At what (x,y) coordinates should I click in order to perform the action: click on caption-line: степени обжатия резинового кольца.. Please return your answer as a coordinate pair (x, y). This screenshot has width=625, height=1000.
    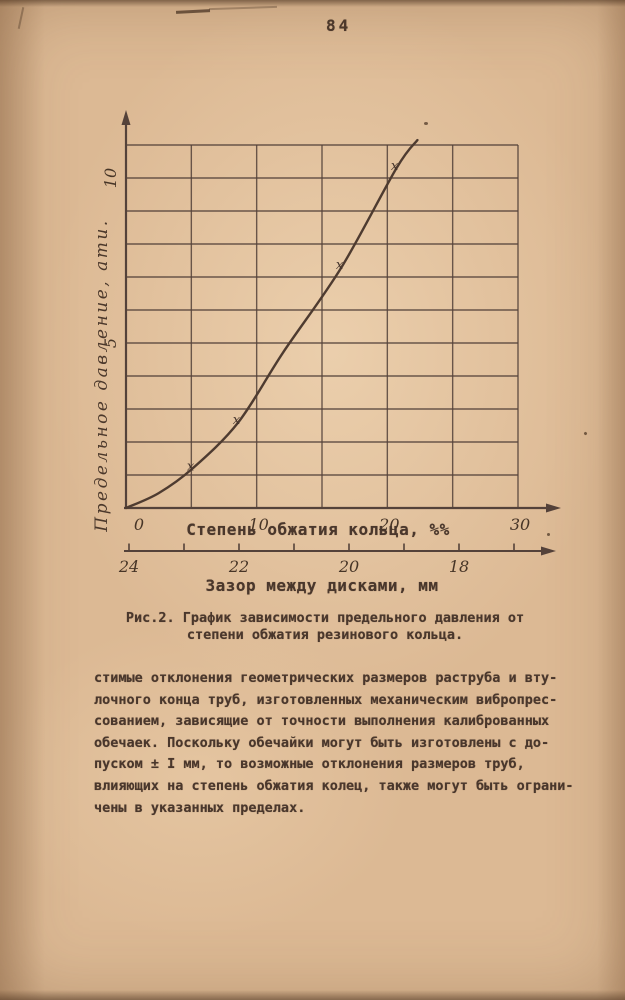
    Looking at the image, I should click on (325, 635).